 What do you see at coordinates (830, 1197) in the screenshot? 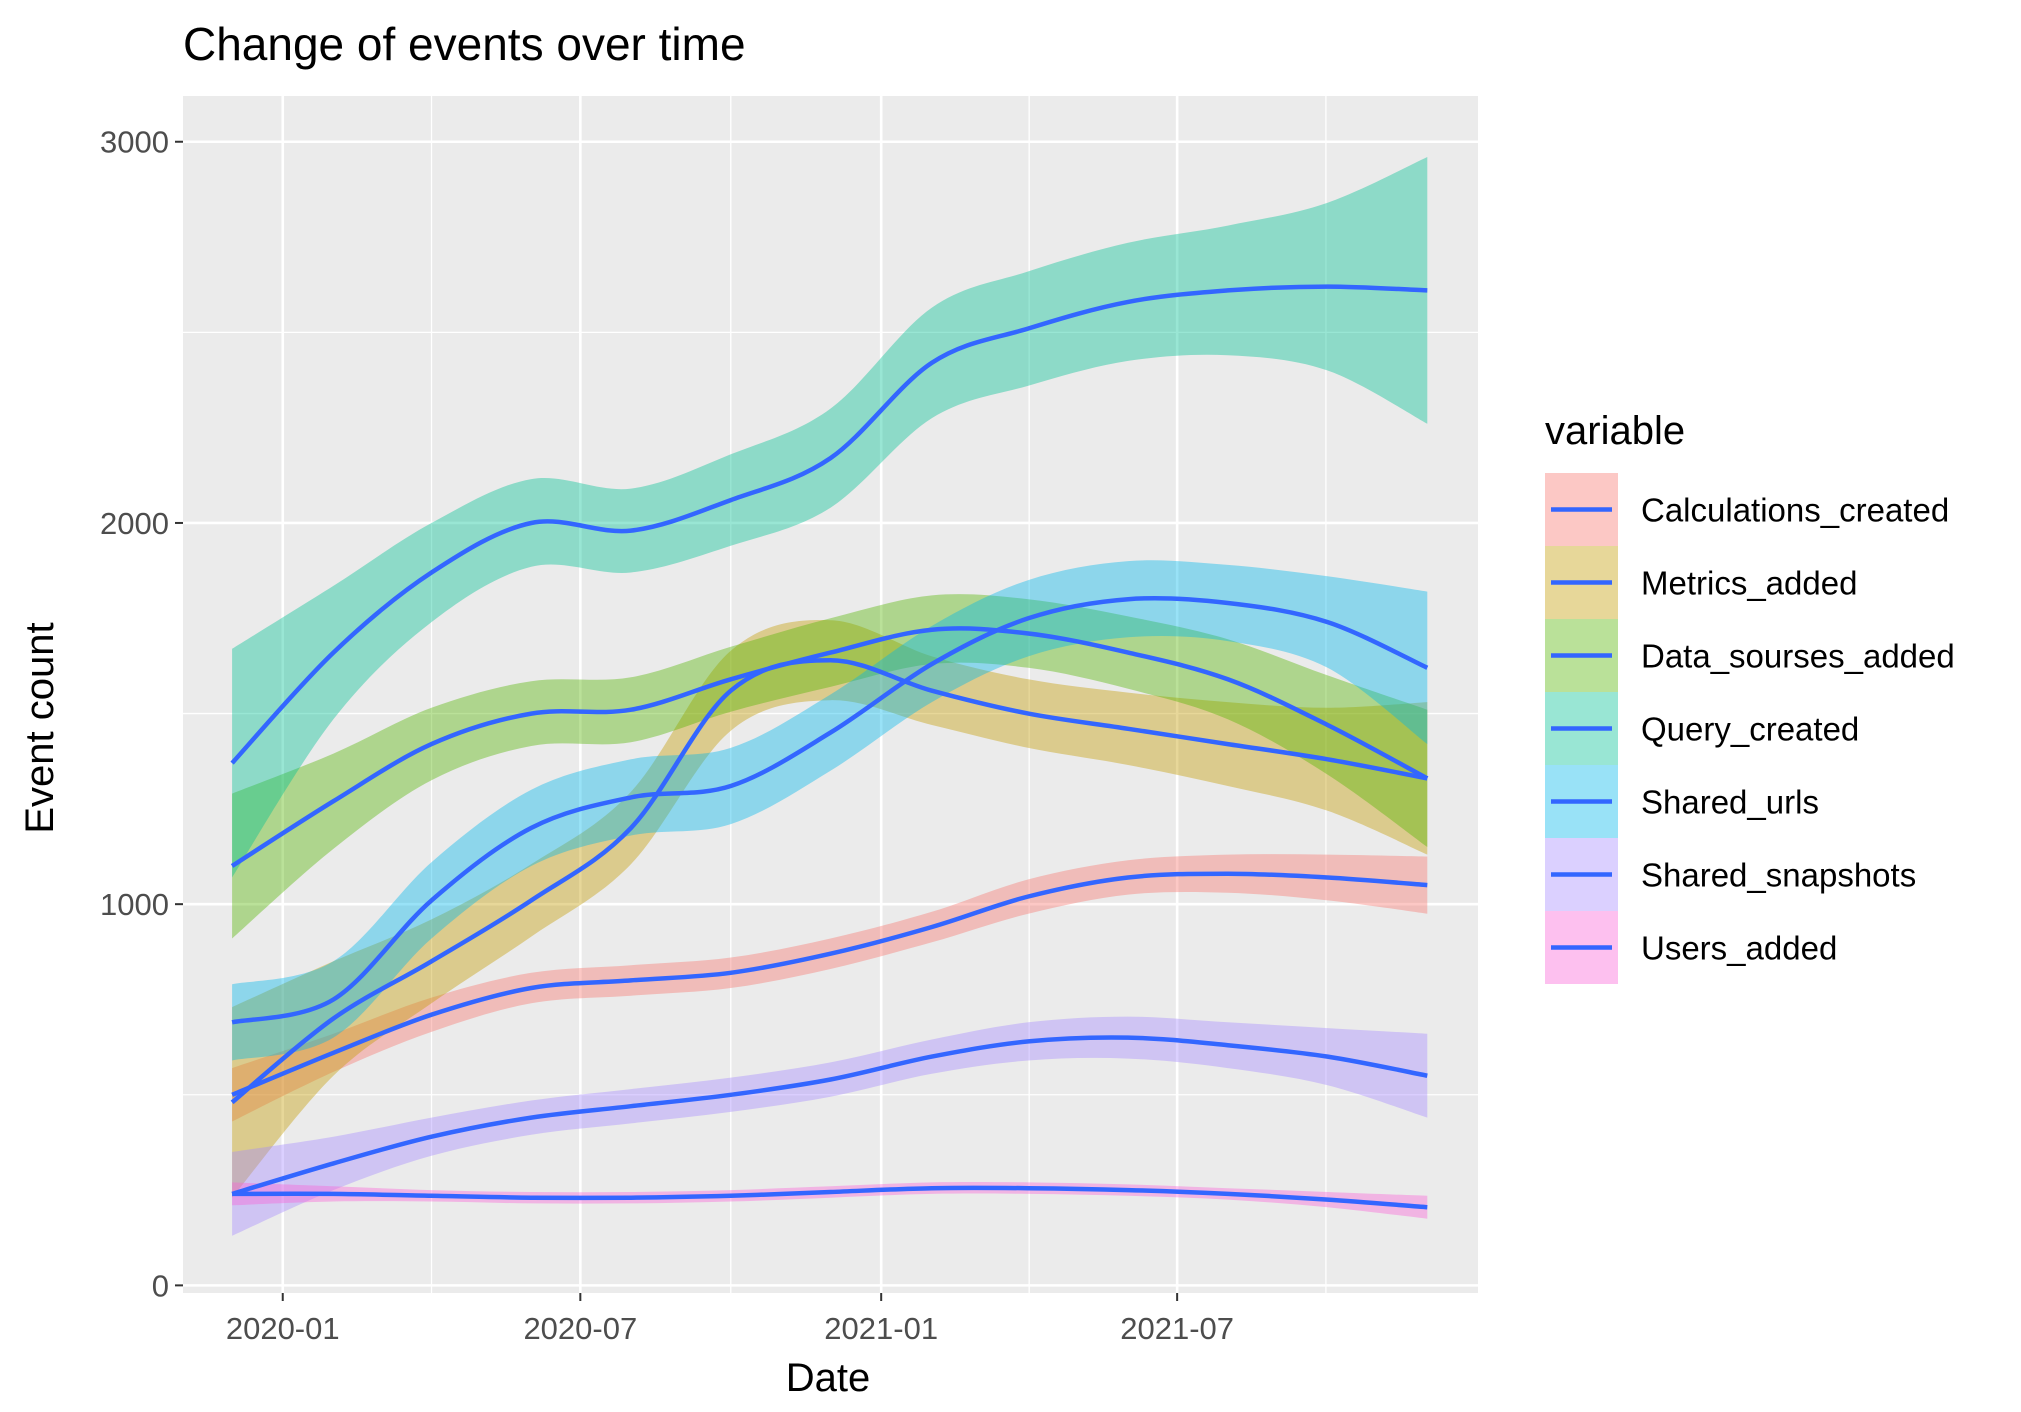
I see `line-users-added` at bounding box center [830, 1197].